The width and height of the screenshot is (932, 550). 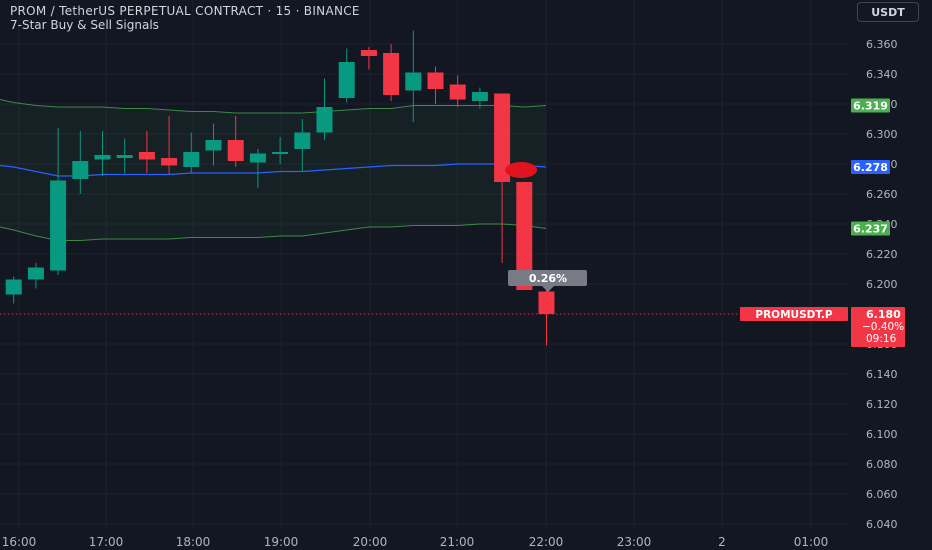 What do you see at coordinates (881, 339) in the screenshot?
I see `bar-countdown: 09:16` at bounding box center [881, 339].